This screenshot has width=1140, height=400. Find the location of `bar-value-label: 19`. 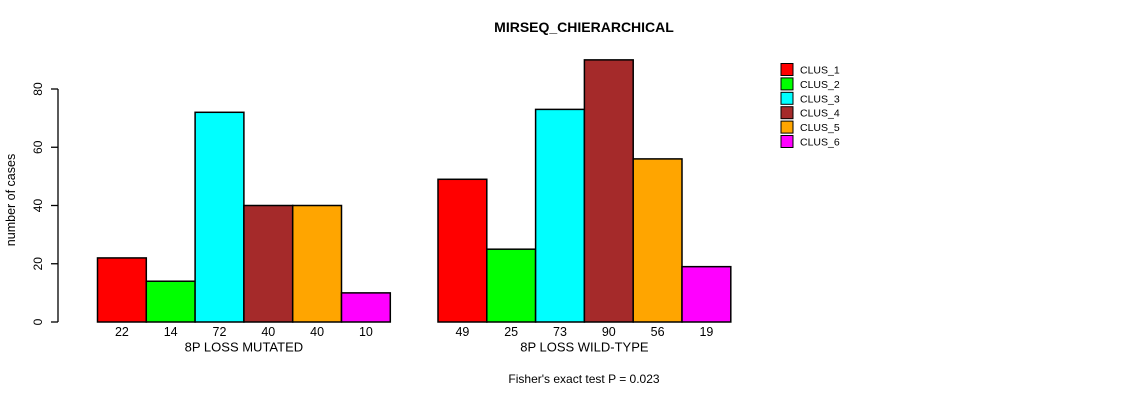

bar-value-label: 19 is located at coordinates (706, 332).